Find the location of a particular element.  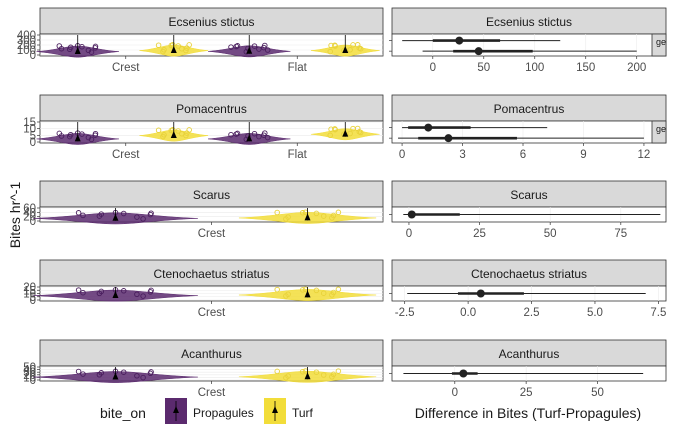

facet-title: Acanthurus is located at coordinates (211, 354).